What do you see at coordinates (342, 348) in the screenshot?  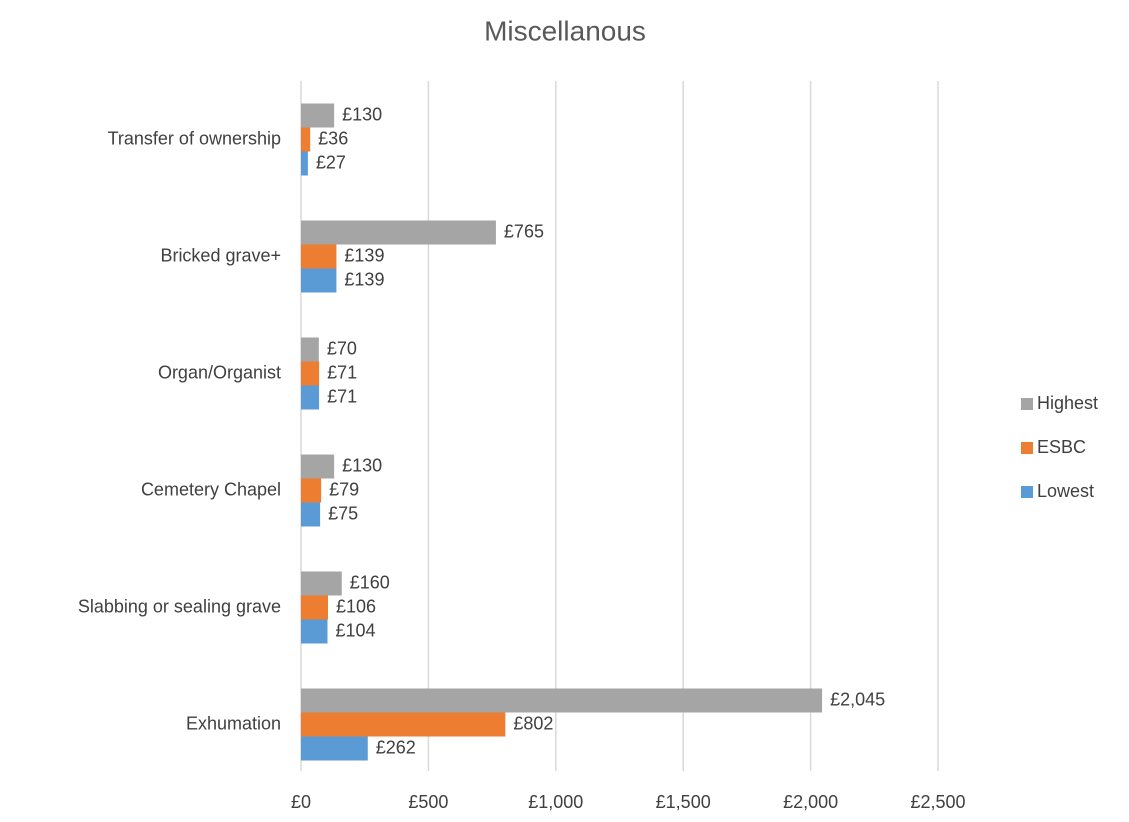 I see `data-label: £70` at bounding box center [342, 348].